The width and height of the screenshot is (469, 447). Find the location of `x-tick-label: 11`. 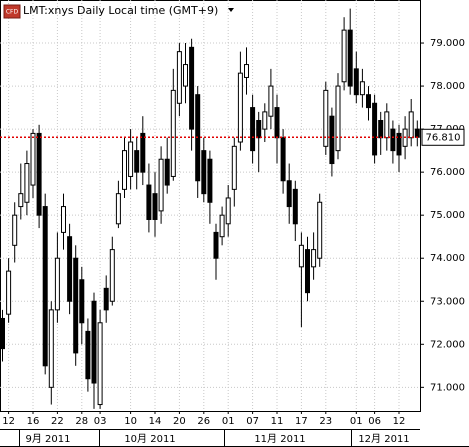

x-tick-label: 11 is located at coordinates (277, 421).